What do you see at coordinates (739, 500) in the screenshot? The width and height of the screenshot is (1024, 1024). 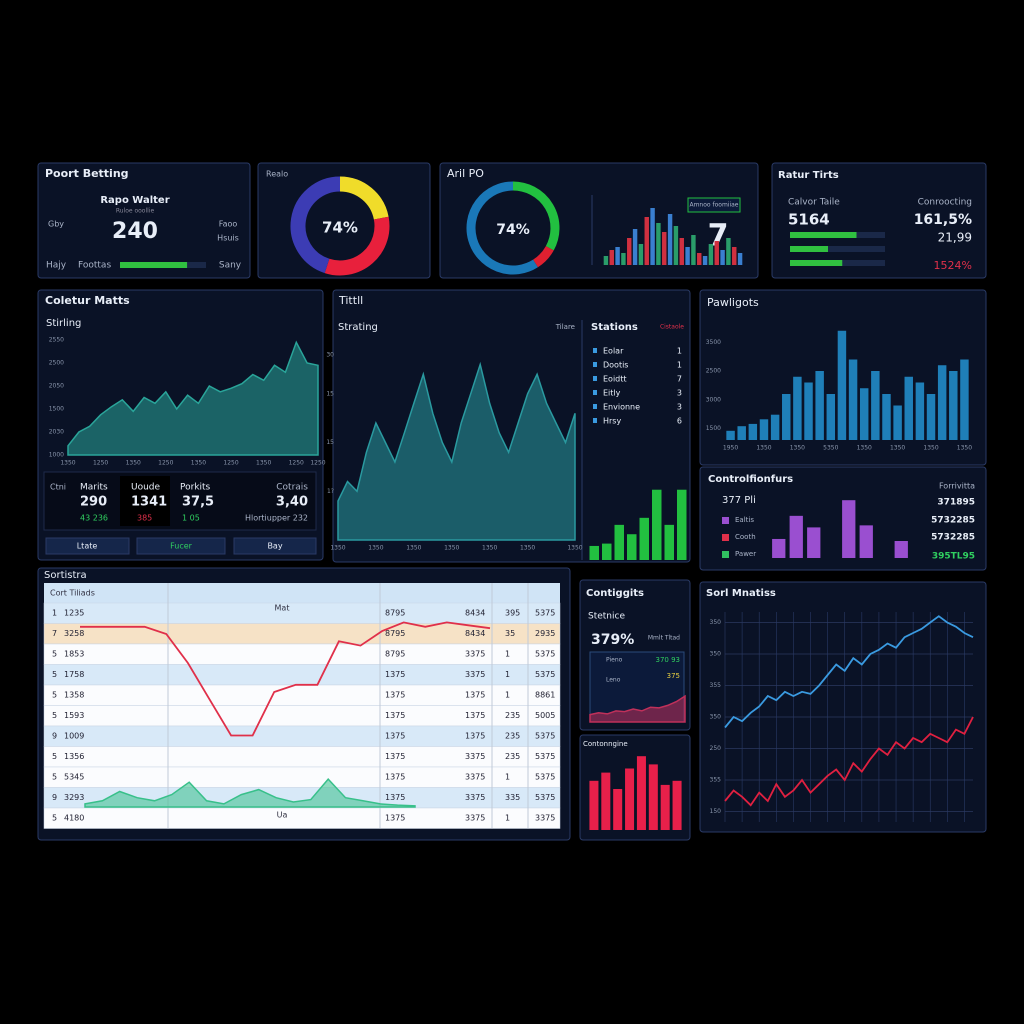 I see `label: 377 Pli` at bounding box center [739, 500].